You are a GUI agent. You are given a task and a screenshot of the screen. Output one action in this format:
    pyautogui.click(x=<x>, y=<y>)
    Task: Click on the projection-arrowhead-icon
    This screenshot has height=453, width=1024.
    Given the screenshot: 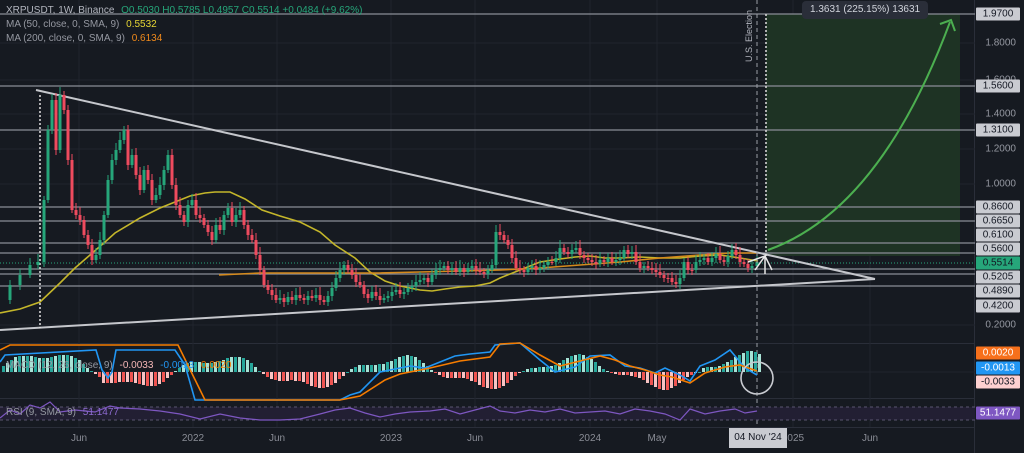 What is the action you would take?
    pyautogui.click(x=947, y=25)
    